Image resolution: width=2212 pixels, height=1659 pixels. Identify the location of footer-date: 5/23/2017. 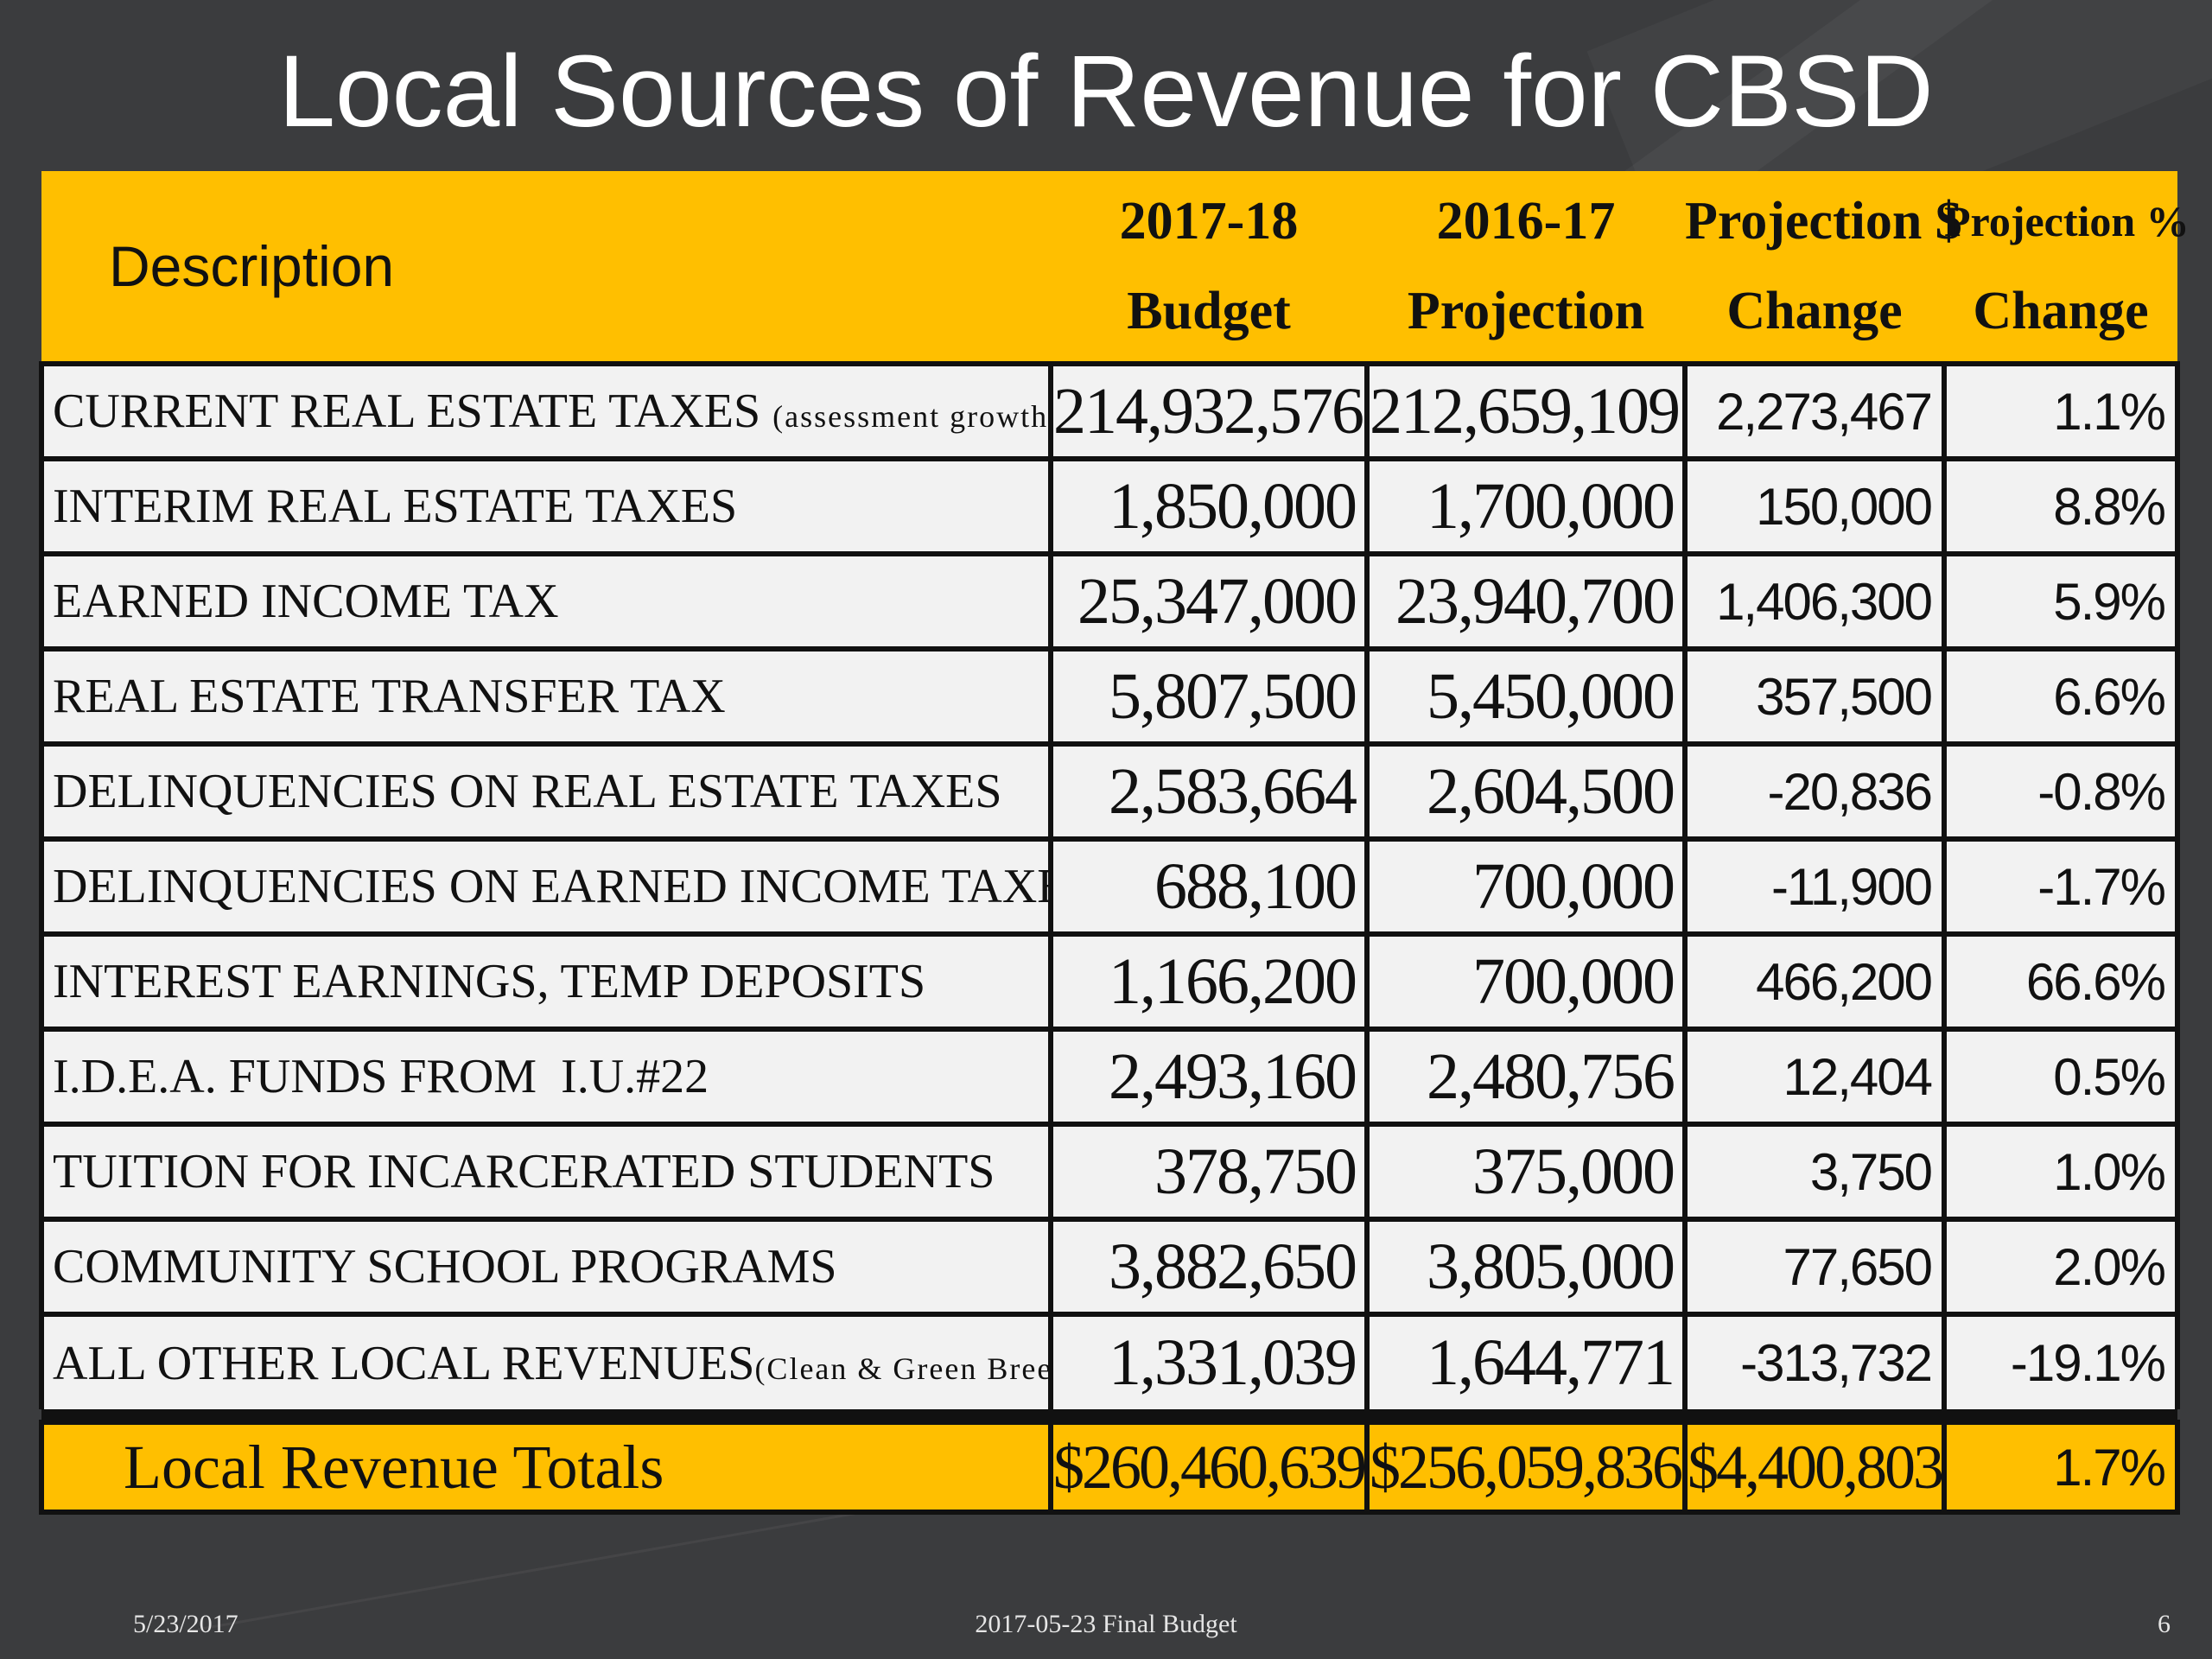
(185, 1624).